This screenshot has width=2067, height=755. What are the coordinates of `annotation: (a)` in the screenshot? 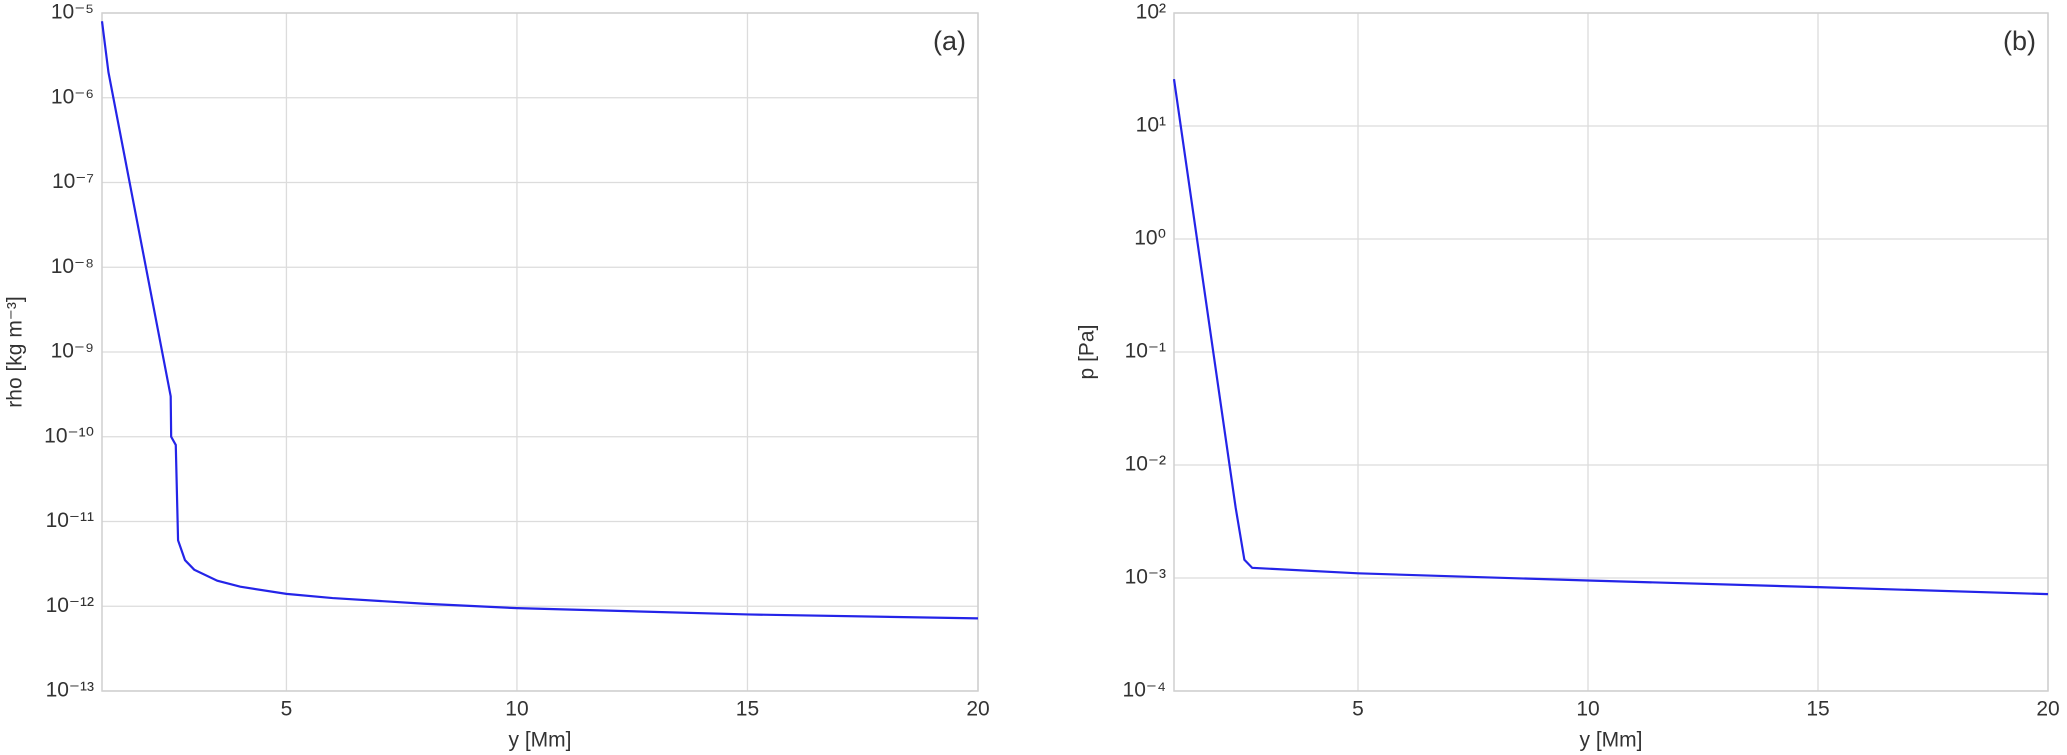 It's located at (949, 41).